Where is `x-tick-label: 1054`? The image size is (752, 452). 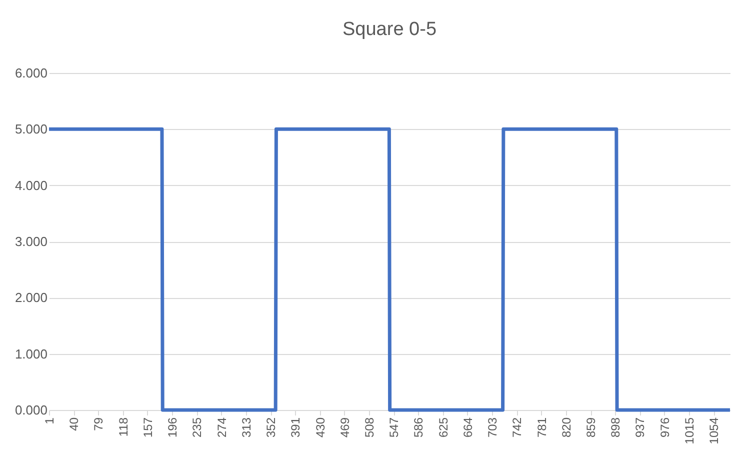 x-tick-label: 1054 is located at coordinates (714, 430).